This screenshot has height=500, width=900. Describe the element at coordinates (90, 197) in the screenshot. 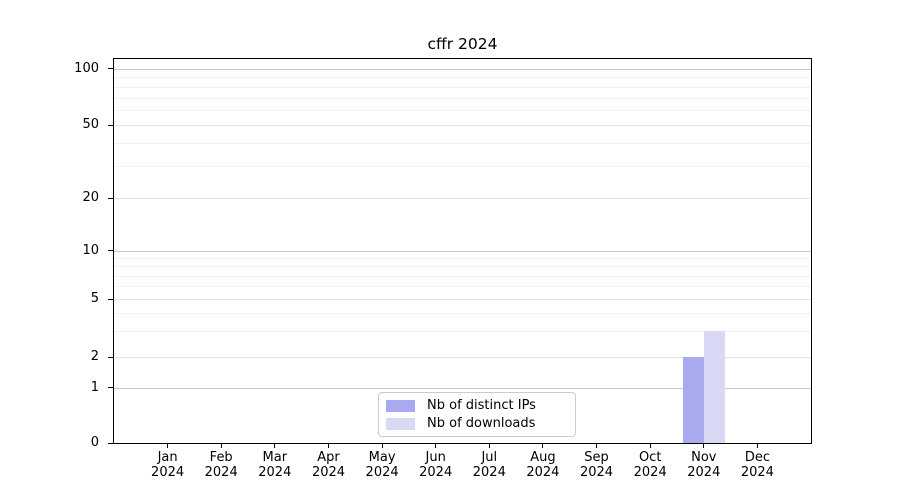

I see `y-tick-label: 20` at that location.